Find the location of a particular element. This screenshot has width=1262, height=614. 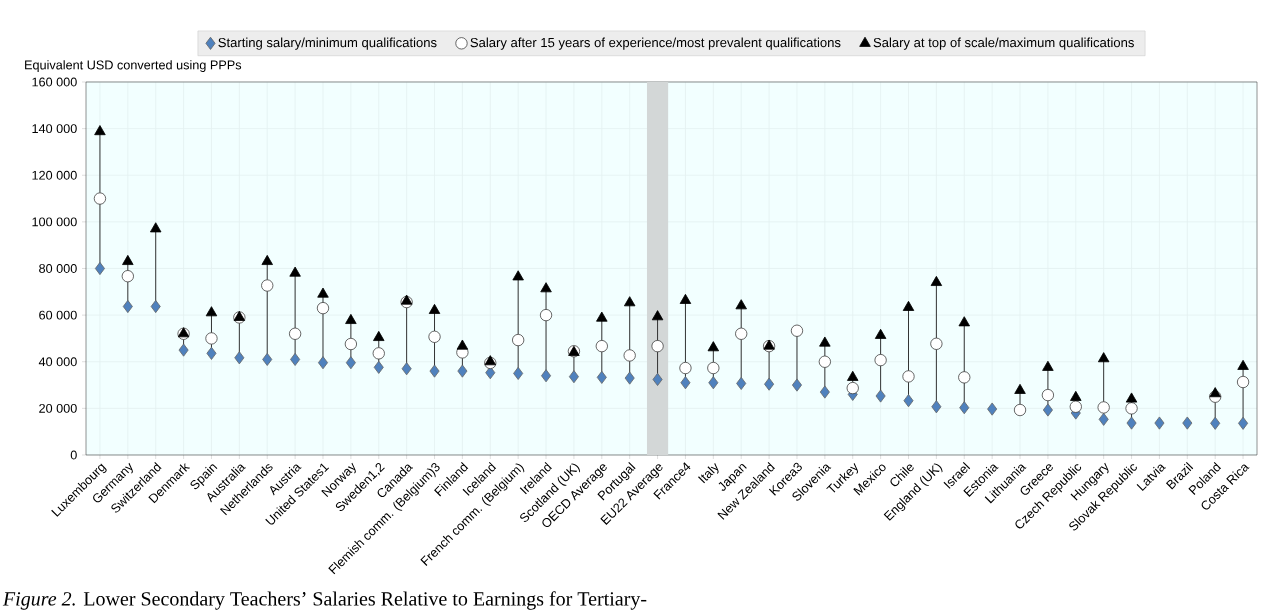

y-tick-label: 80 000 is located at coordinates (58, 268).